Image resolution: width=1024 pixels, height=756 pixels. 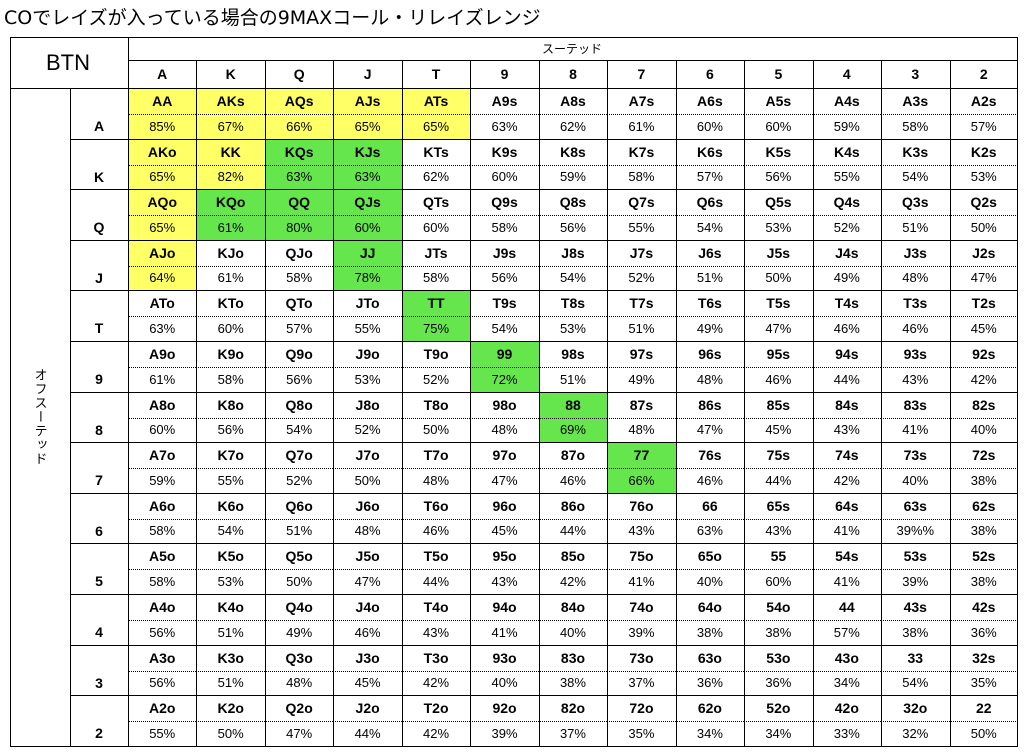 What do you see at coordinates (710, 354) in the screenshot?
I see `hand-label: 96s` at bounding box center [710, 354].